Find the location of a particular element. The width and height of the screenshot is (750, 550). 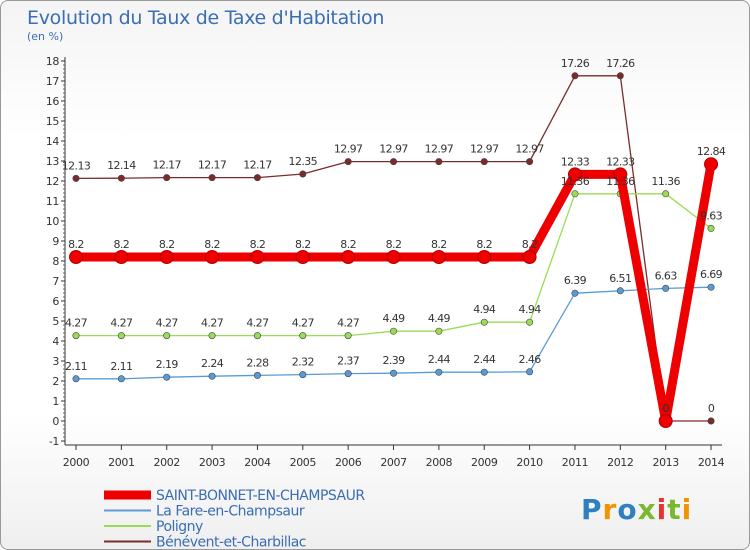

y-tick-label: 5 is located at coordinates (55, 321).